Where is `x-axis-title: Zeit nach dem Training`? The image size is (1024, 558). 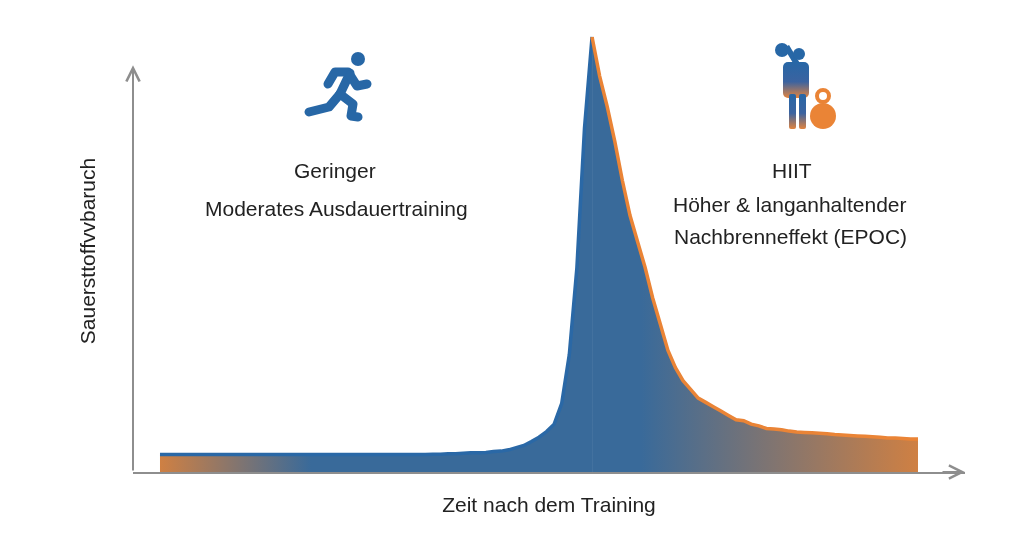 x-axis-title: Zeit nach dem Training is located at coordinates (549, 505).